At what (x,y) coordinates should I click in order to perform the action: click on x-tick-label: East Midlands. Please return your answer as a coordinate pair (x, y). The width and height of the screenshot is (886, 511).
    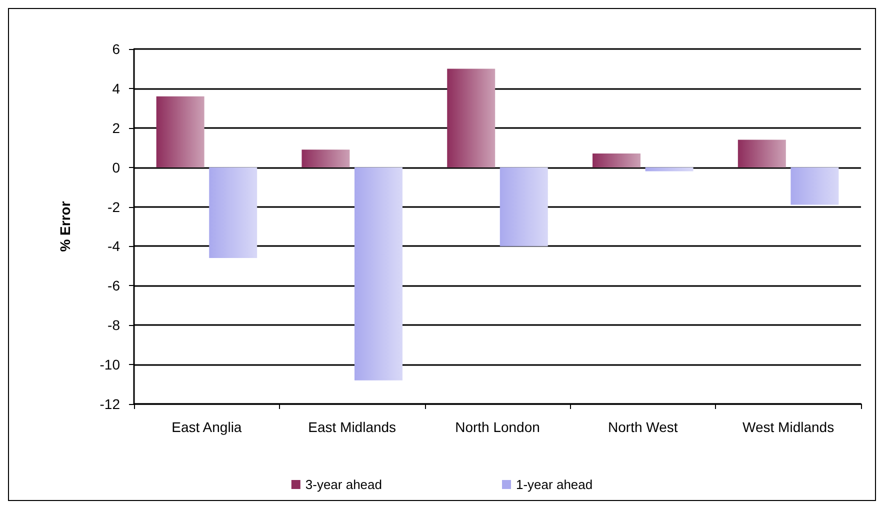
    Looking at the image, I should click on (352, 427).